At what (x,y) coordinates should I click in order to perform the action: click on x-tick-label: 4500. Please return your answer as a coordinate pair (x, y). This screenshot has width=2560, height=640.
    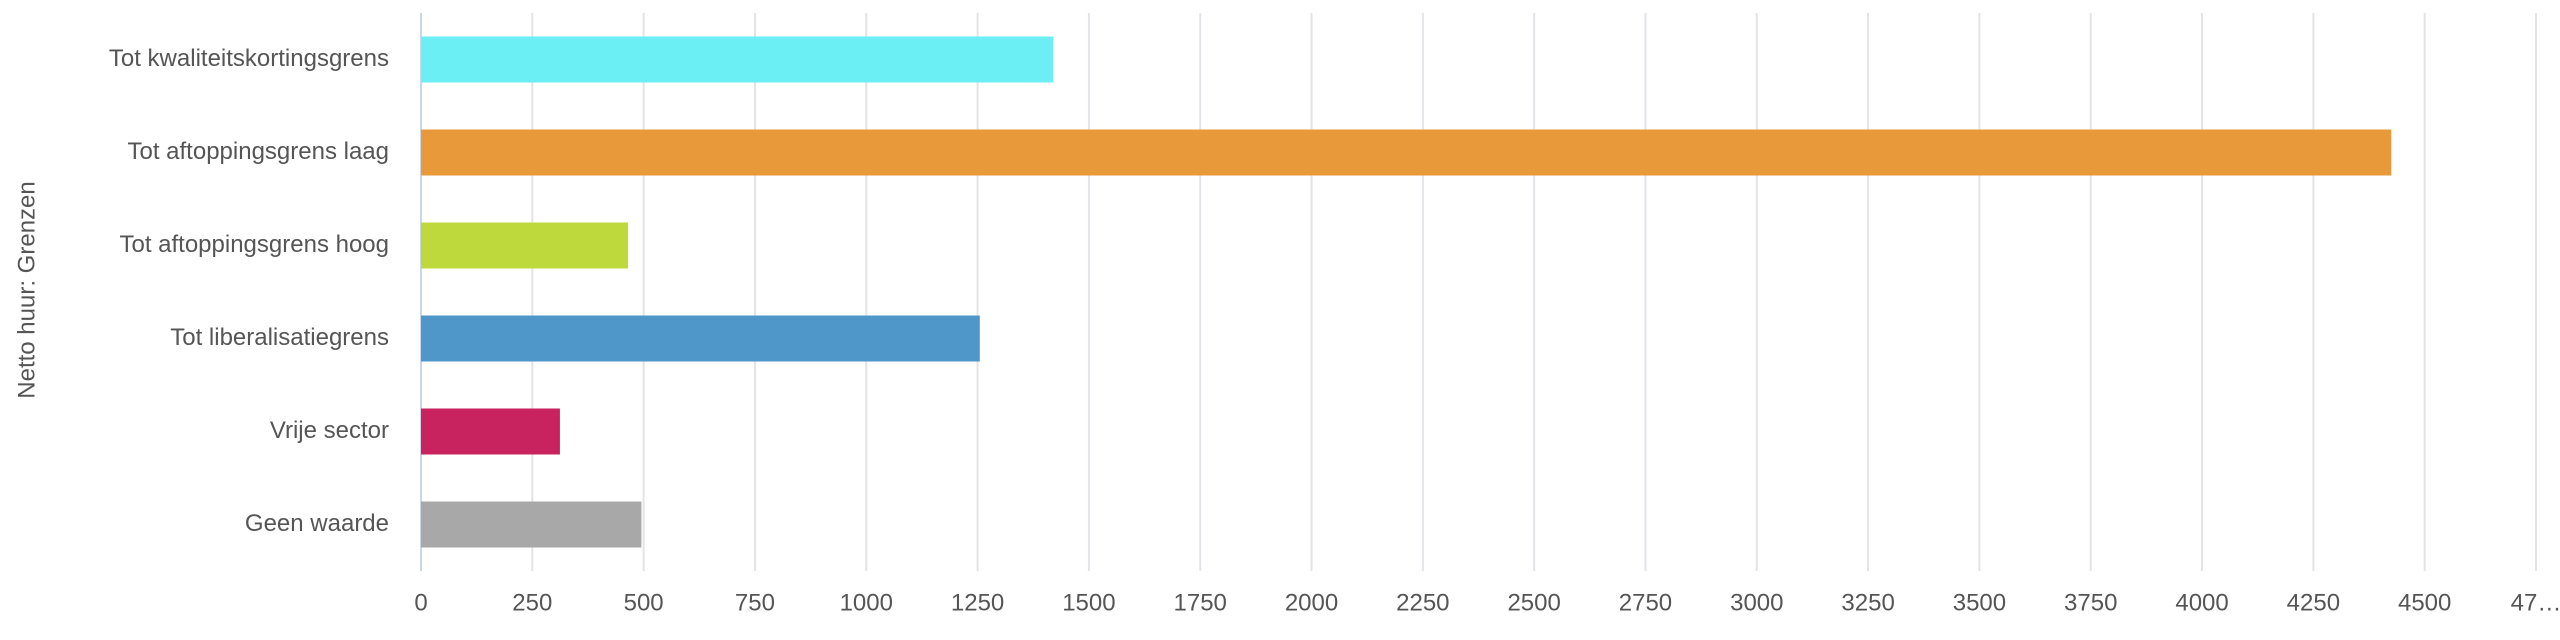
    Looking at the image, I should click on (2424, 602).